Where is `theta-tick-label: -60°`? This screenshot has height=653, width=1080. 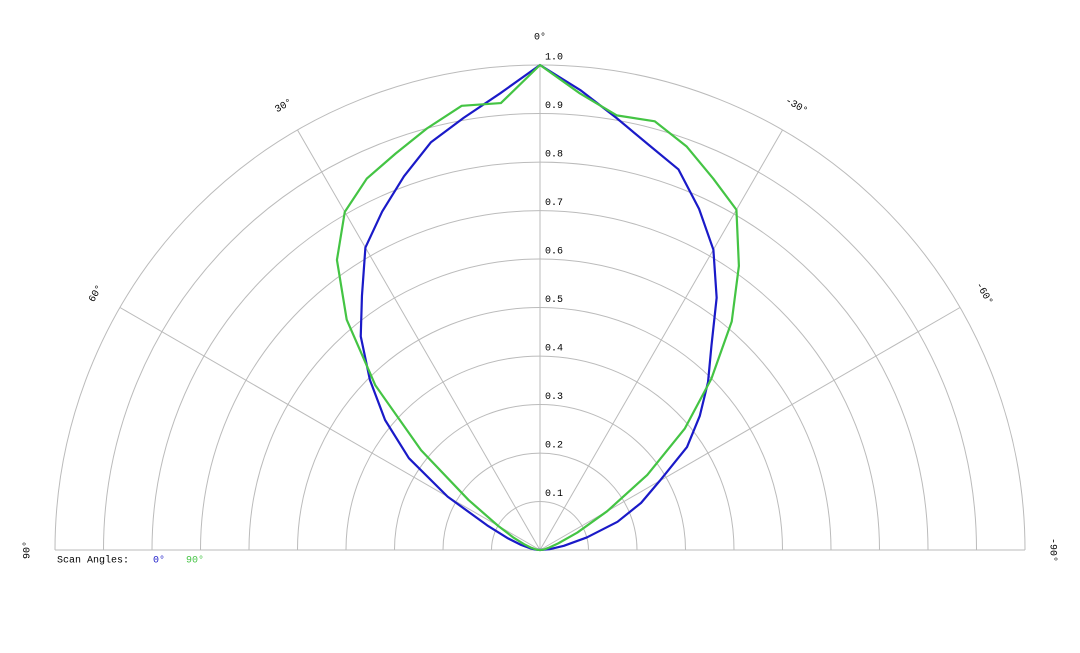
theta-tick-label: -60° is located at coordinates (984, 293).